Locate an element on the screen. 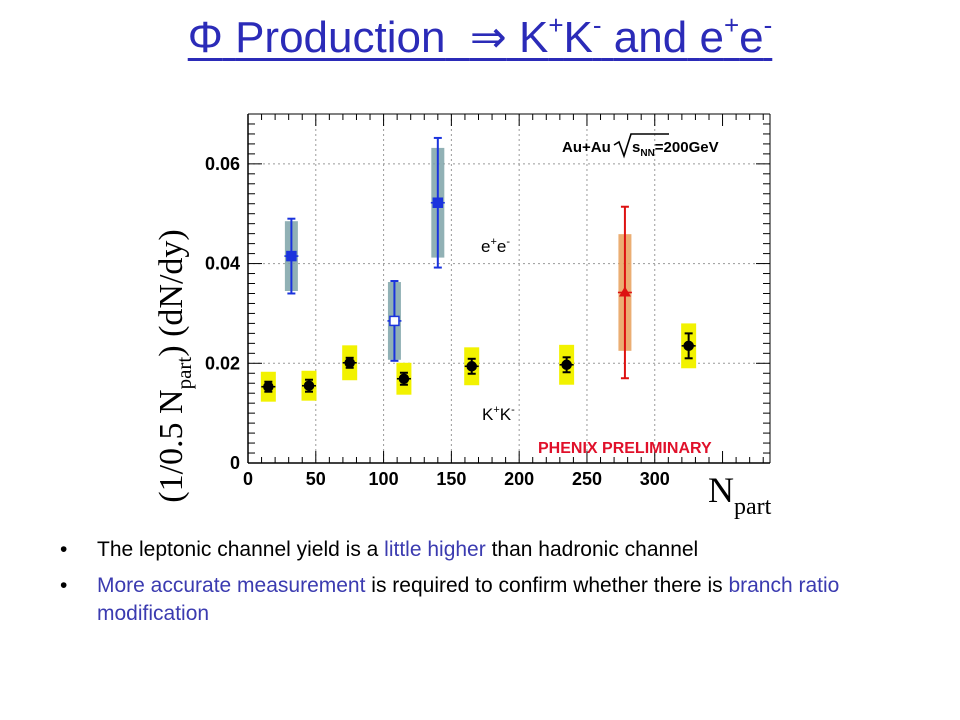 This screenshot has width=960, height=720. x-tick-label: 150 is located at coordinates (451, 479).